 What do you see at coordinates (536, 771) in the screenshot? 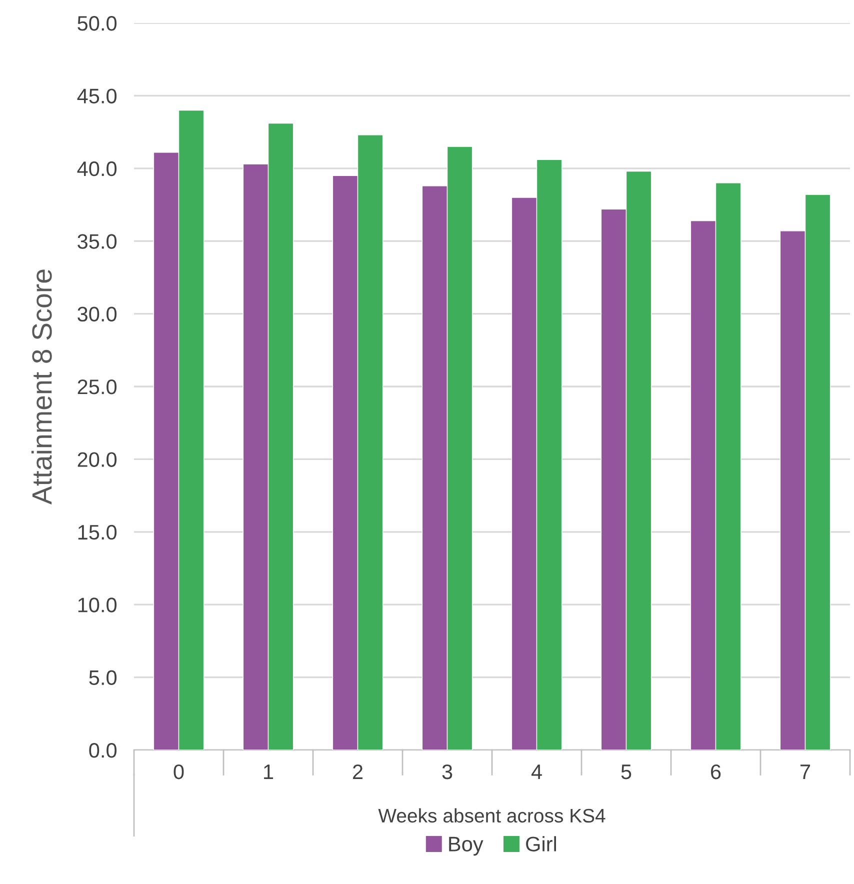
I see `x-tick-label: 4` at bounding box center [536, 771].